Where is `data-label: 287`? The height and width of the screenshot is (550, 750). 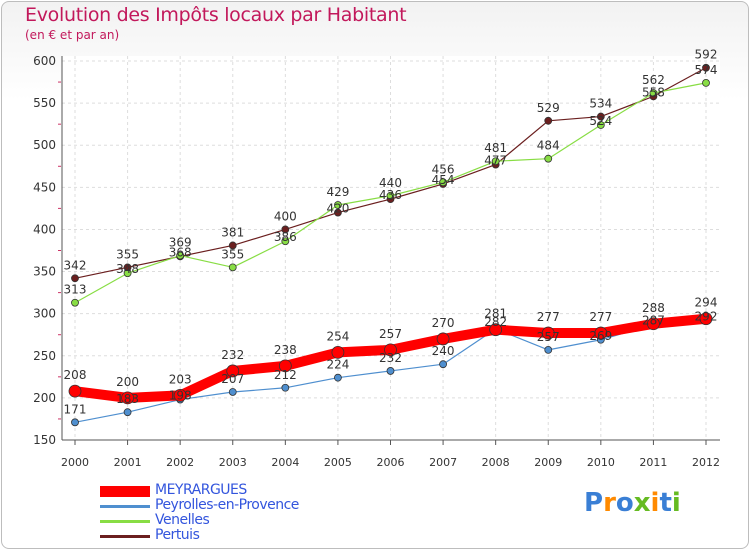
data-label: 287 is located at coordinates (653, 321).